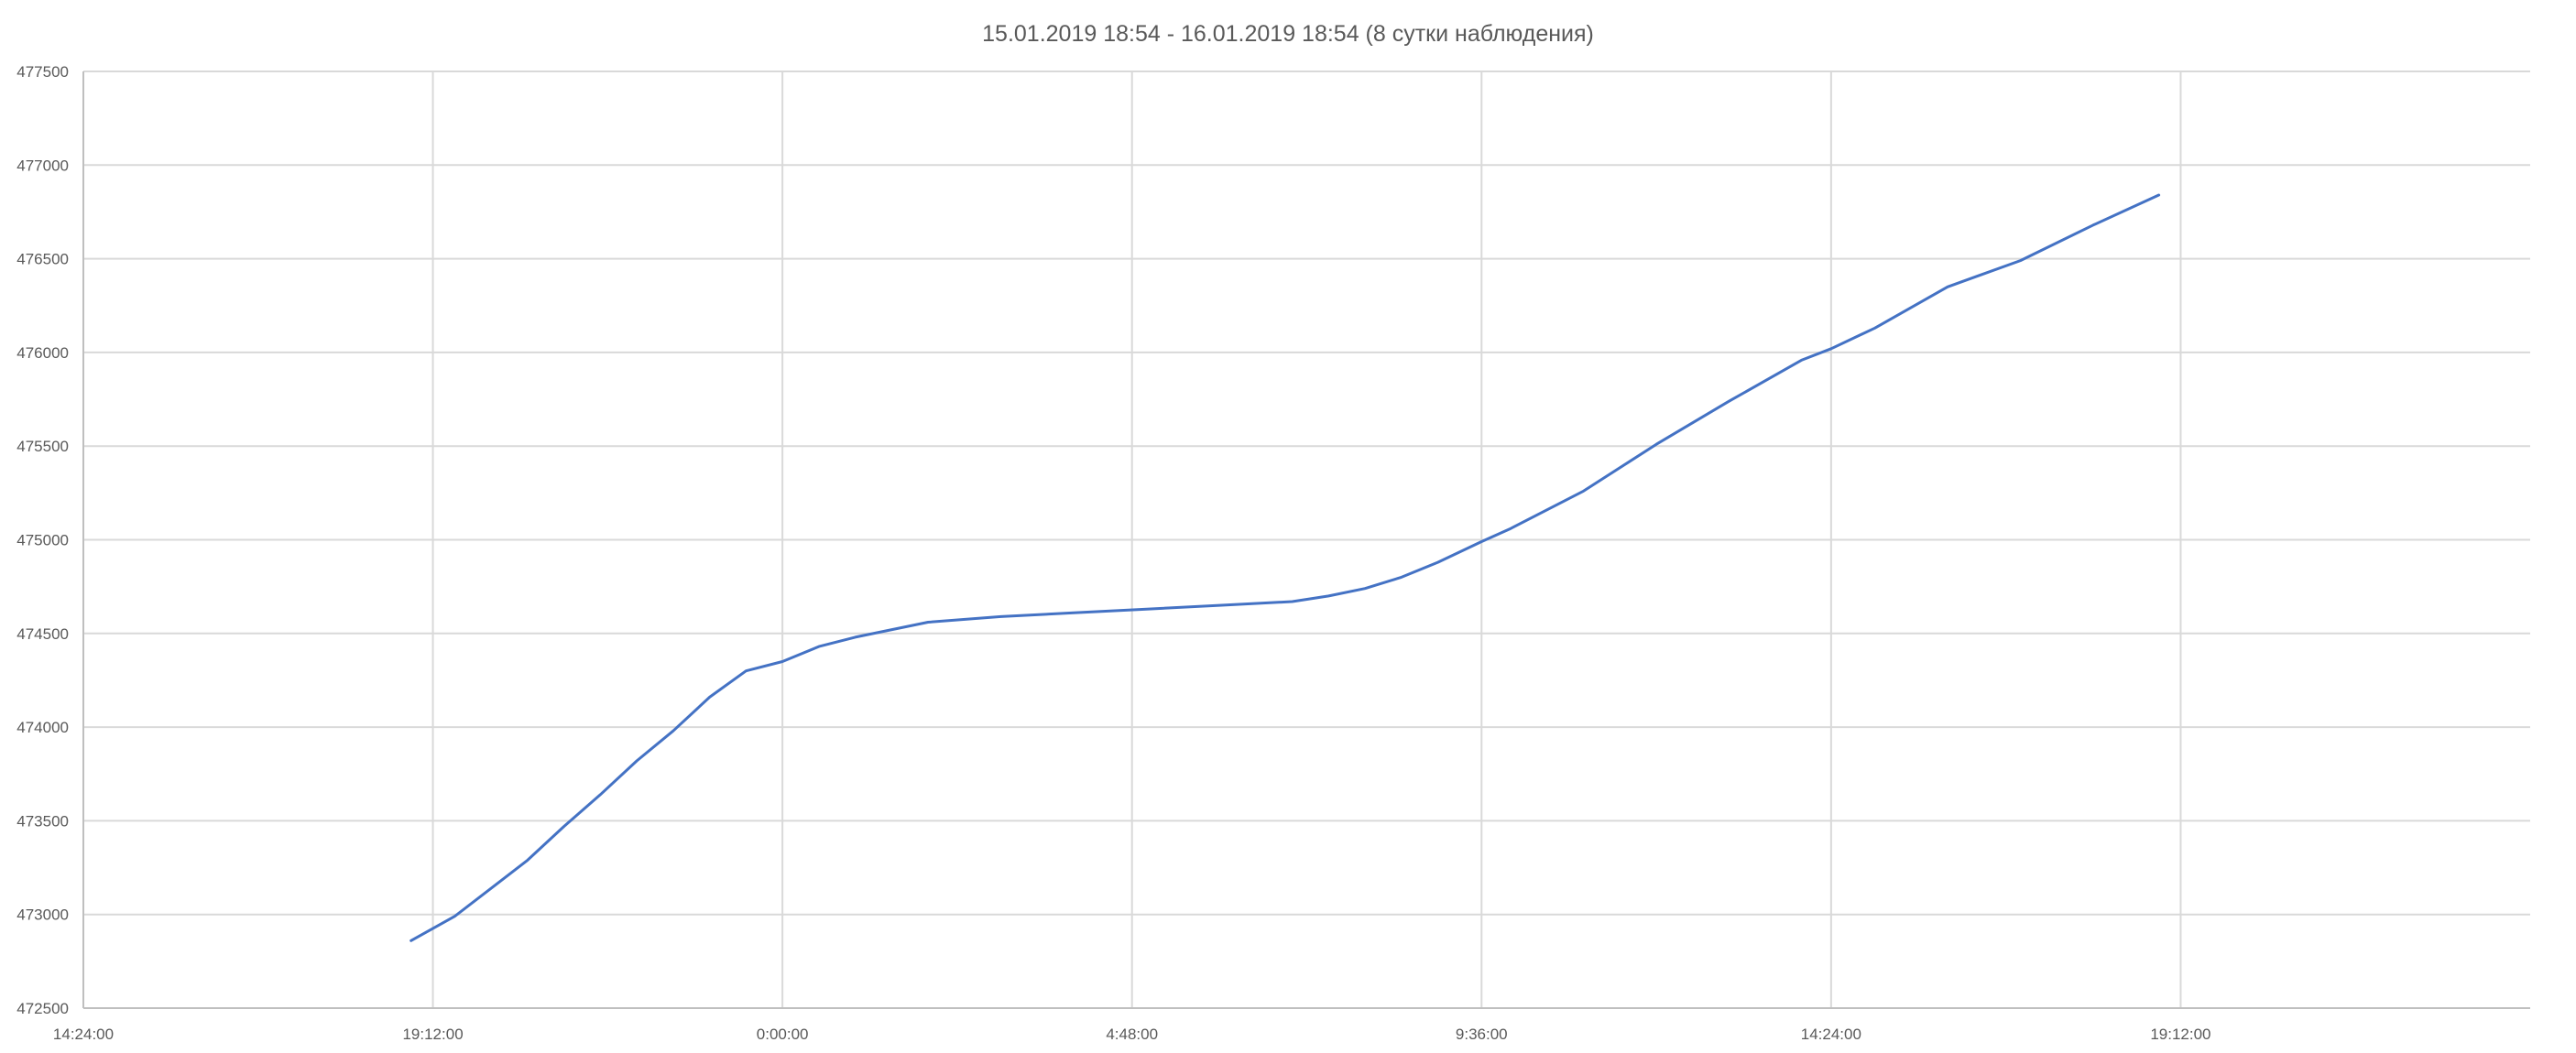 The width and height of the screenshot is (2576, 1053). What do you see at coordinates (1482, 1034) in the screenshot?
I see `x-tick-label: 9:36:00` at bounding box center [1482, 1034].